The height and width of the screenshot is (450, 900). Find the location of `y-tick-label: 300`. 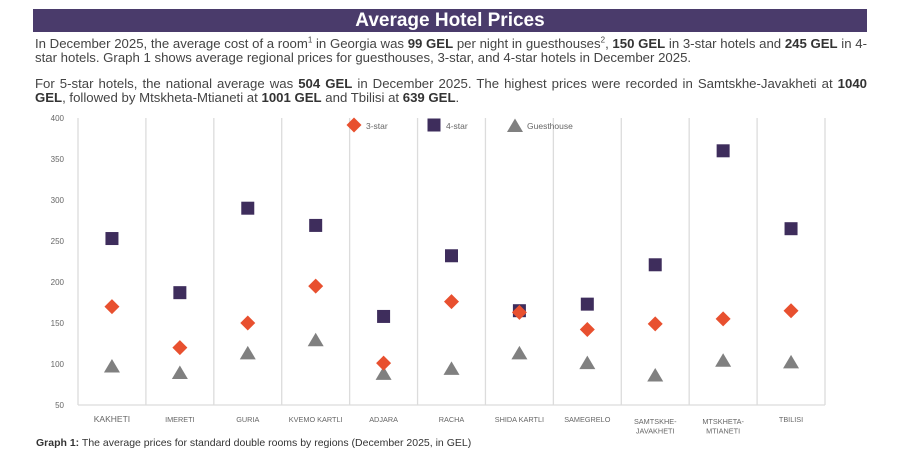

y-tick-label: 300 is located at coordinates (58, 200).